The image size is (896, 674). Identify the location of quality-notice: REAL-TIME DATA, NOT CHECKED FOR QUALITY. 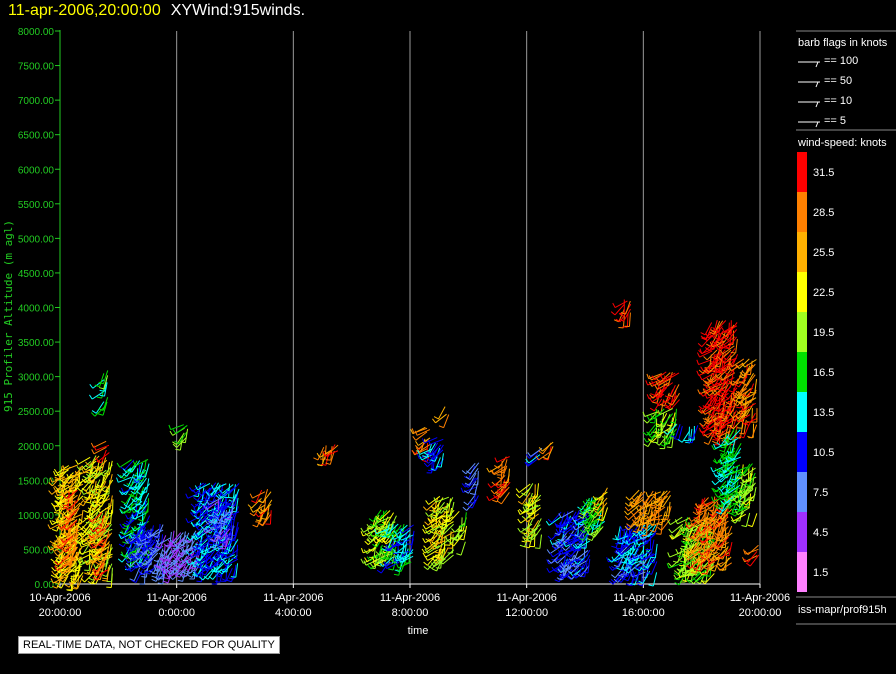
(149, 645).